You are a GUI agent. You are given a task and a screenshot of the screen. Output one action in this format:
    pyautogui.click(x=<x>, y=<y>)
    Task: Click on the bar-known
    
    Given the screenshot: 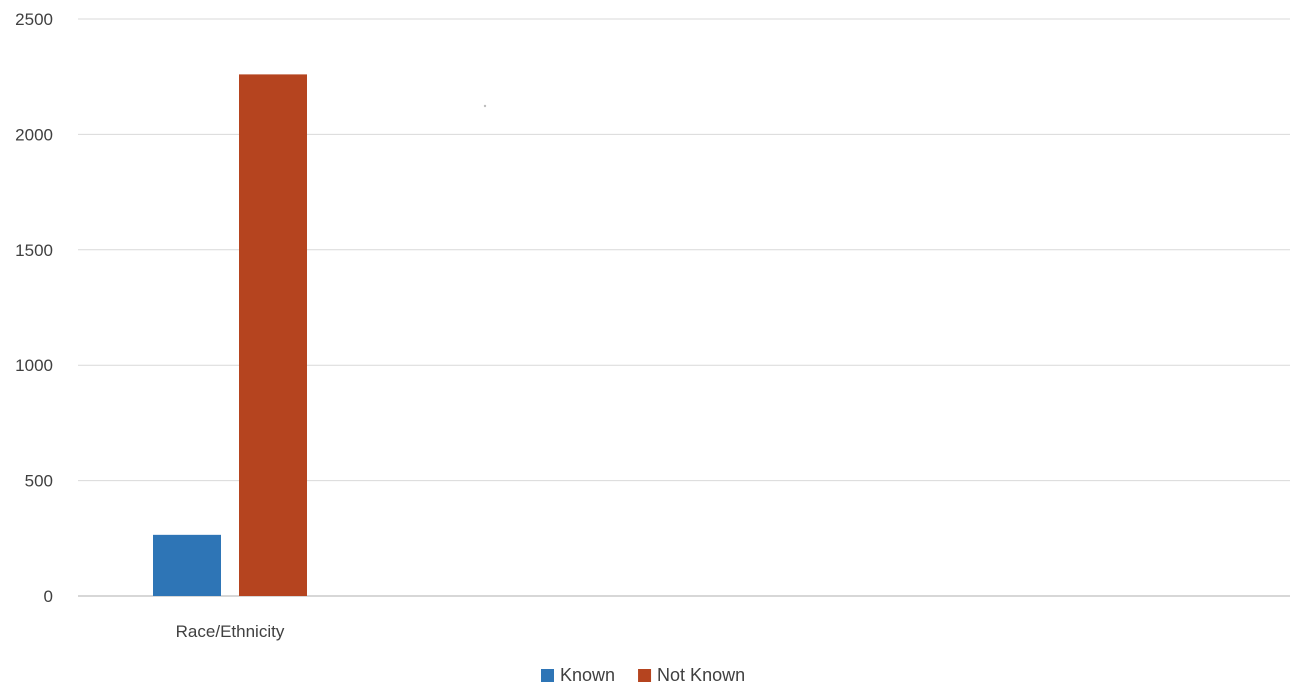 What is the action you would take?
    pyautogui.click(x=187, y=565)
    